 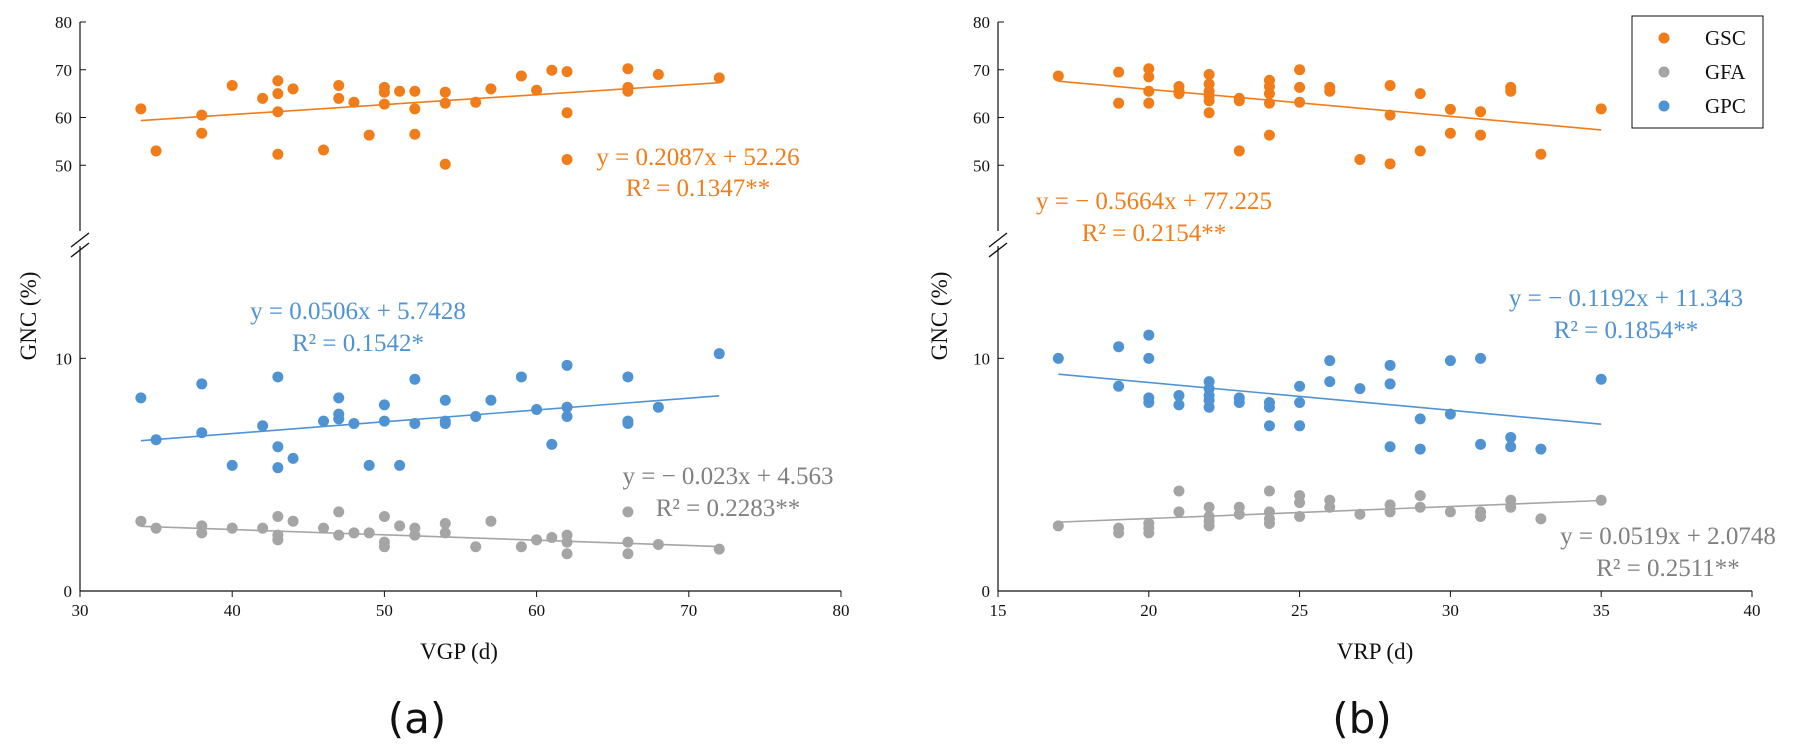 I want to click on panel-b-trendline-gfa, so click(x=1330, y=511).